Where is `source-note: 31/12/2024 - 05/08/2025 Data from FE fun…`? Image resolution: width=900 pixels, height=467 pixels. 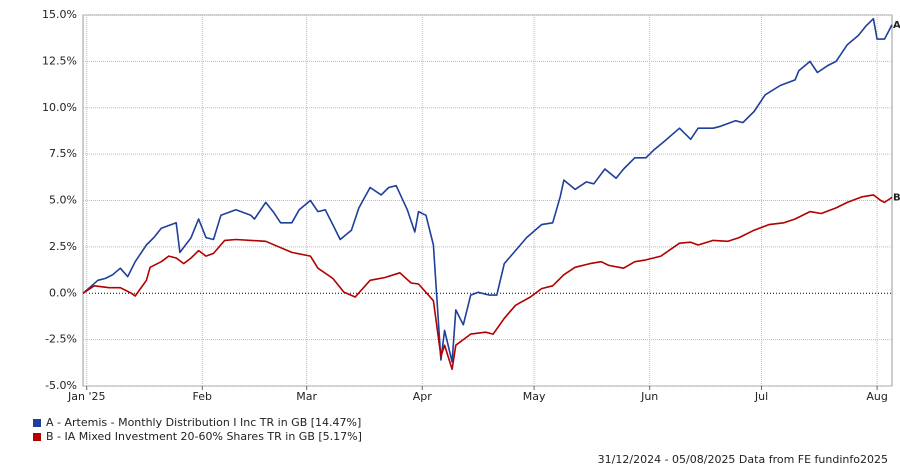 source-note: 31/12/2024 - 05/08/2025 Data from FE fun… is located at coordinates (743, 459).